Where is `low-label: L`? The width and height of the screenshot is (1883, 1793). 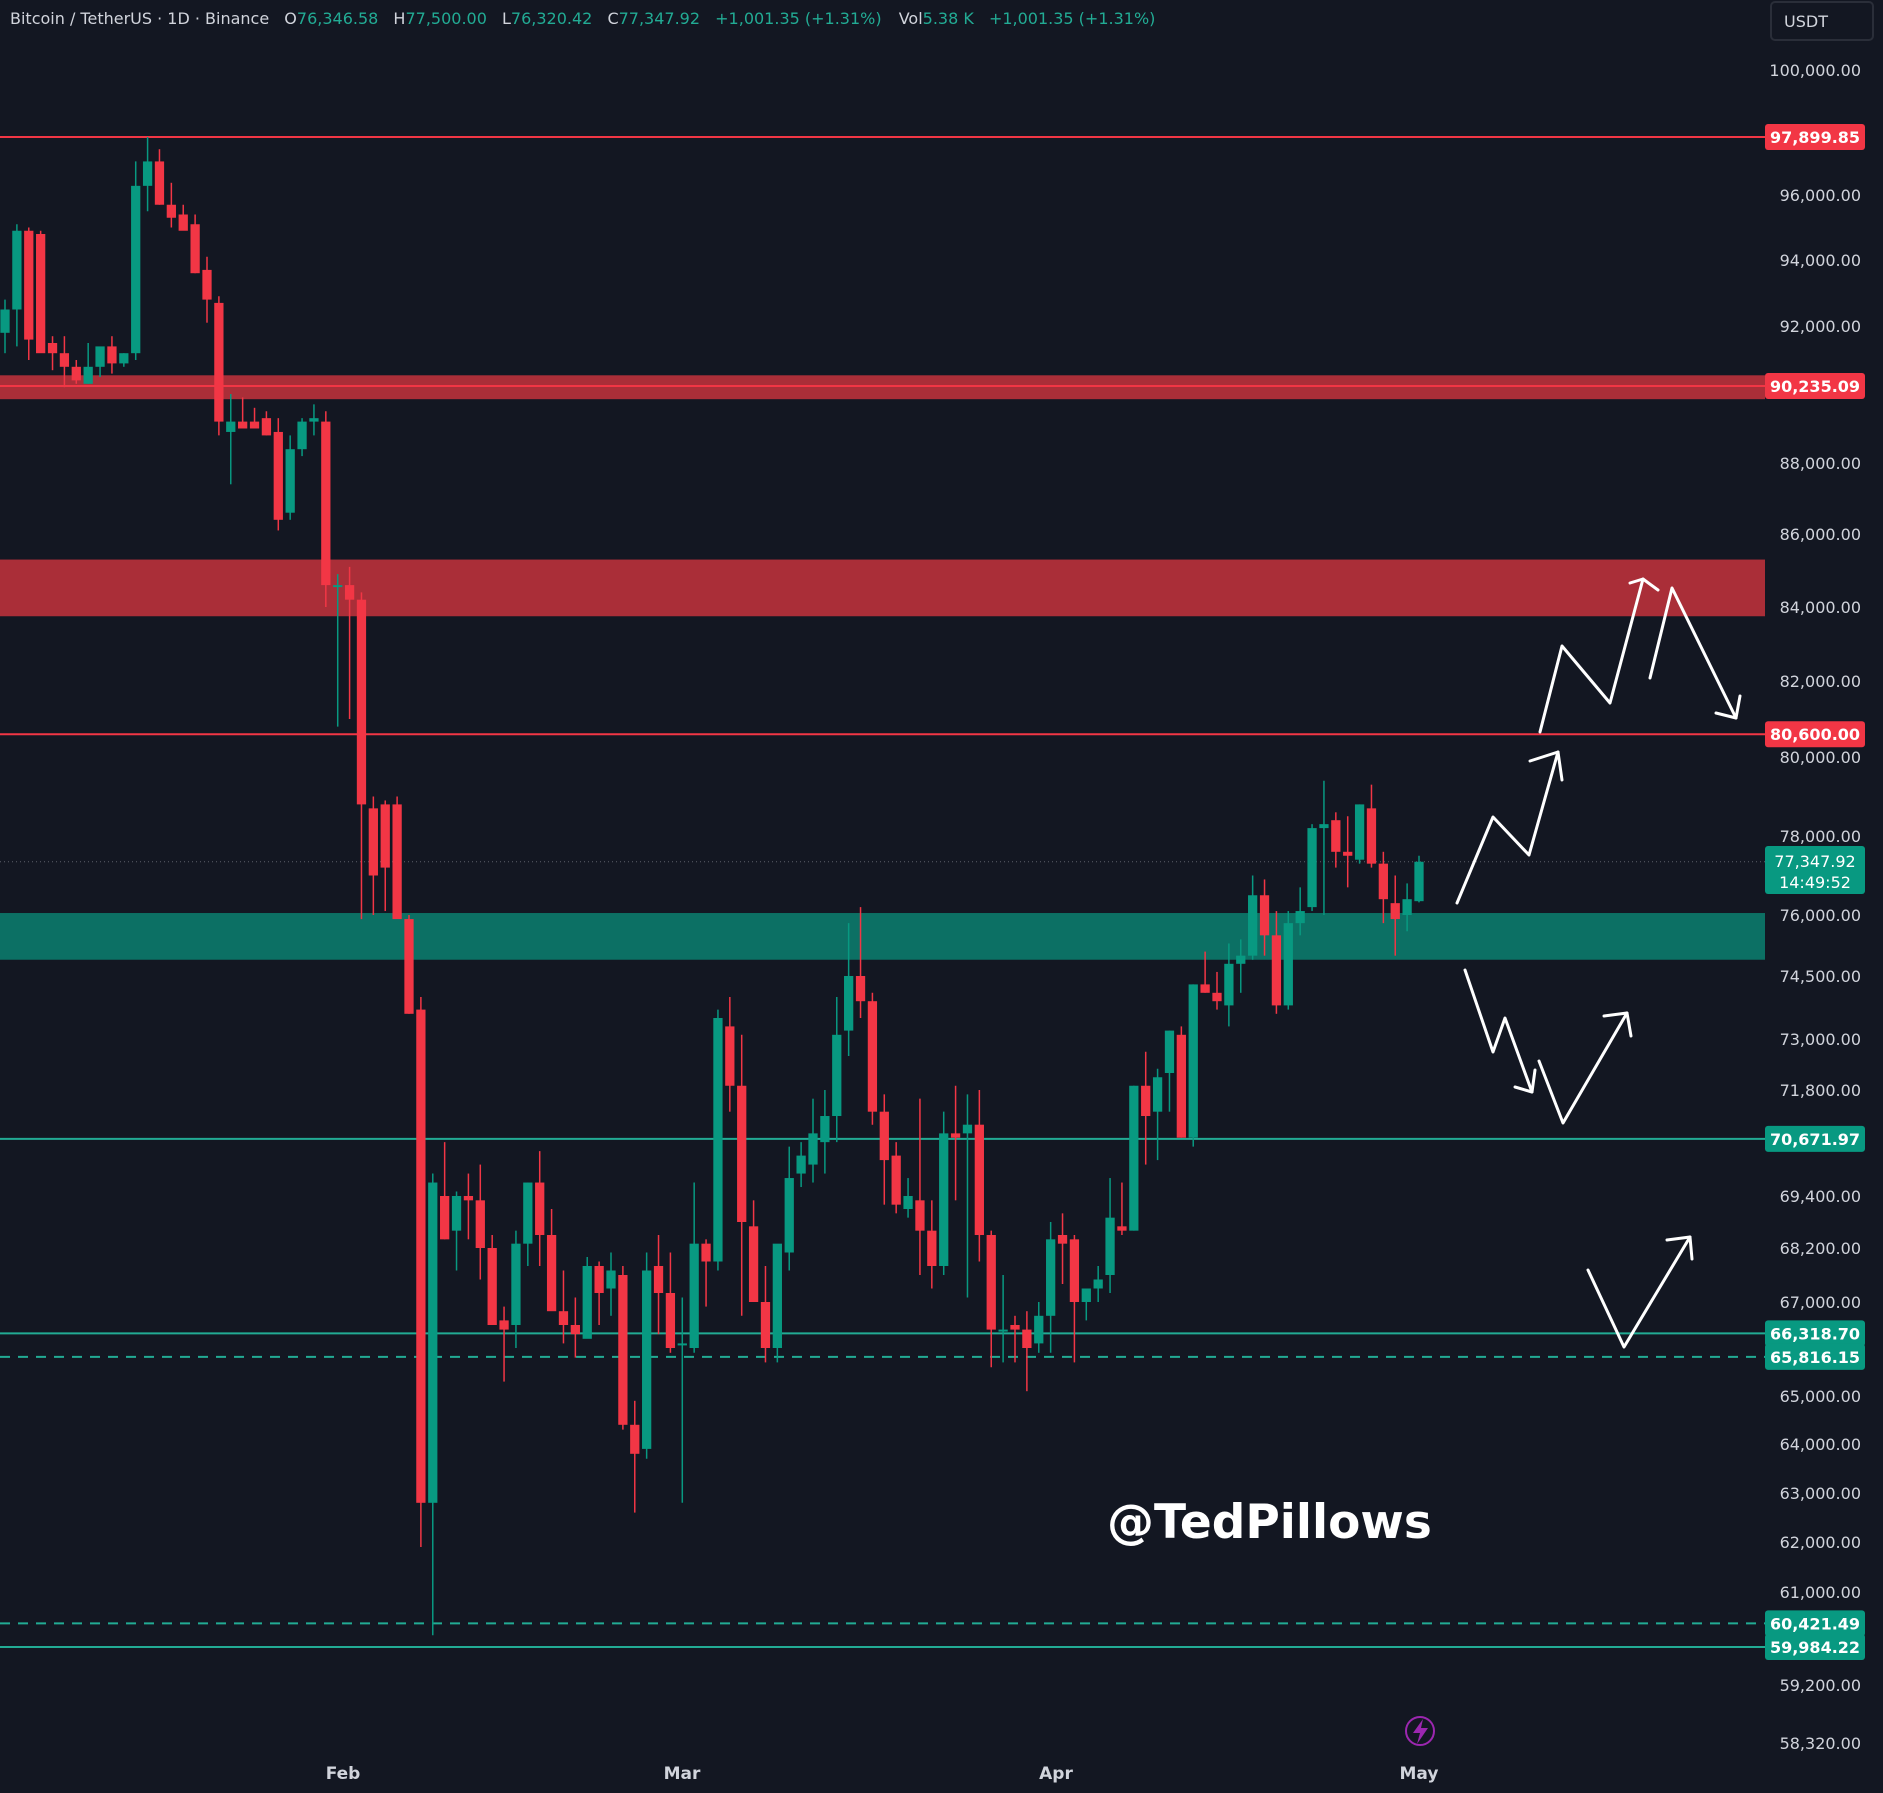 low-label: L is located at coordinates (506, 18).